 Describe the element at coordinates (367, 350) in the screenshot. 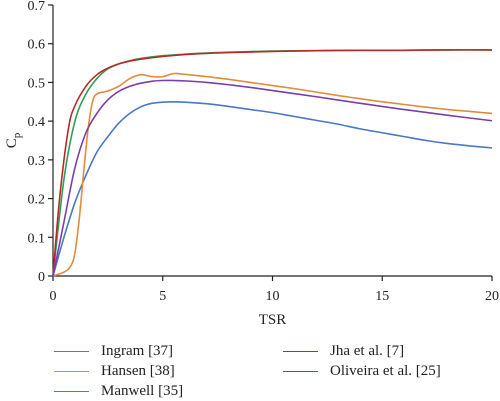

I see `legend-label: Jha et al. [7]` at that location.